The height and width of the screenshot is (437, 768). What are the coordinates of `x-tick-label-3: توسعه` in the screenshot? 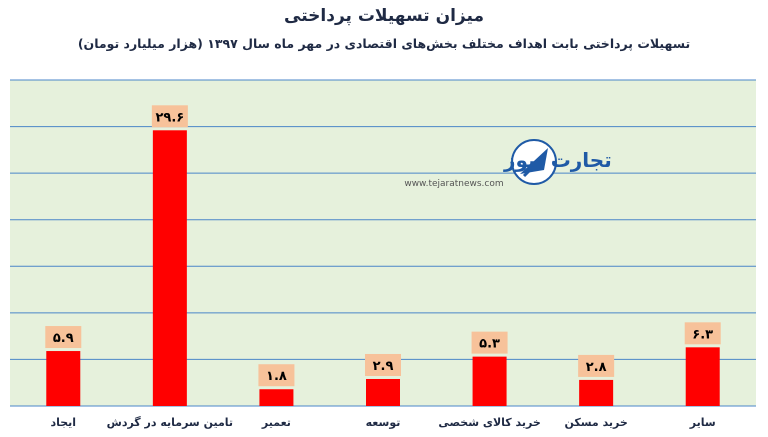 It's located at (383, 422).